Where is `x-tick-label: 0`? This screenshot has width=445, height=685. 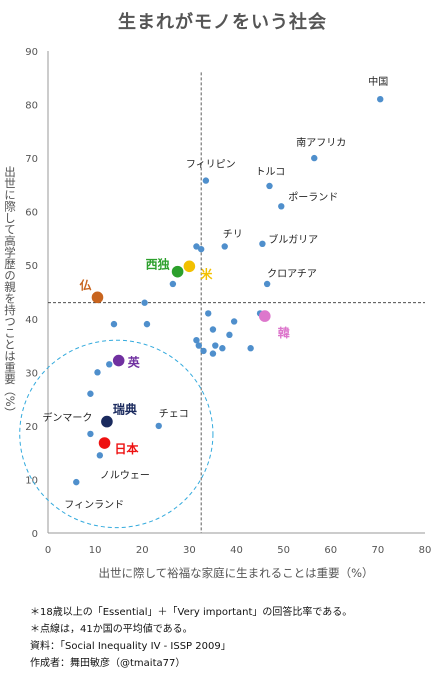
x-tick-label: 0 is located at coordinates (48, 550).